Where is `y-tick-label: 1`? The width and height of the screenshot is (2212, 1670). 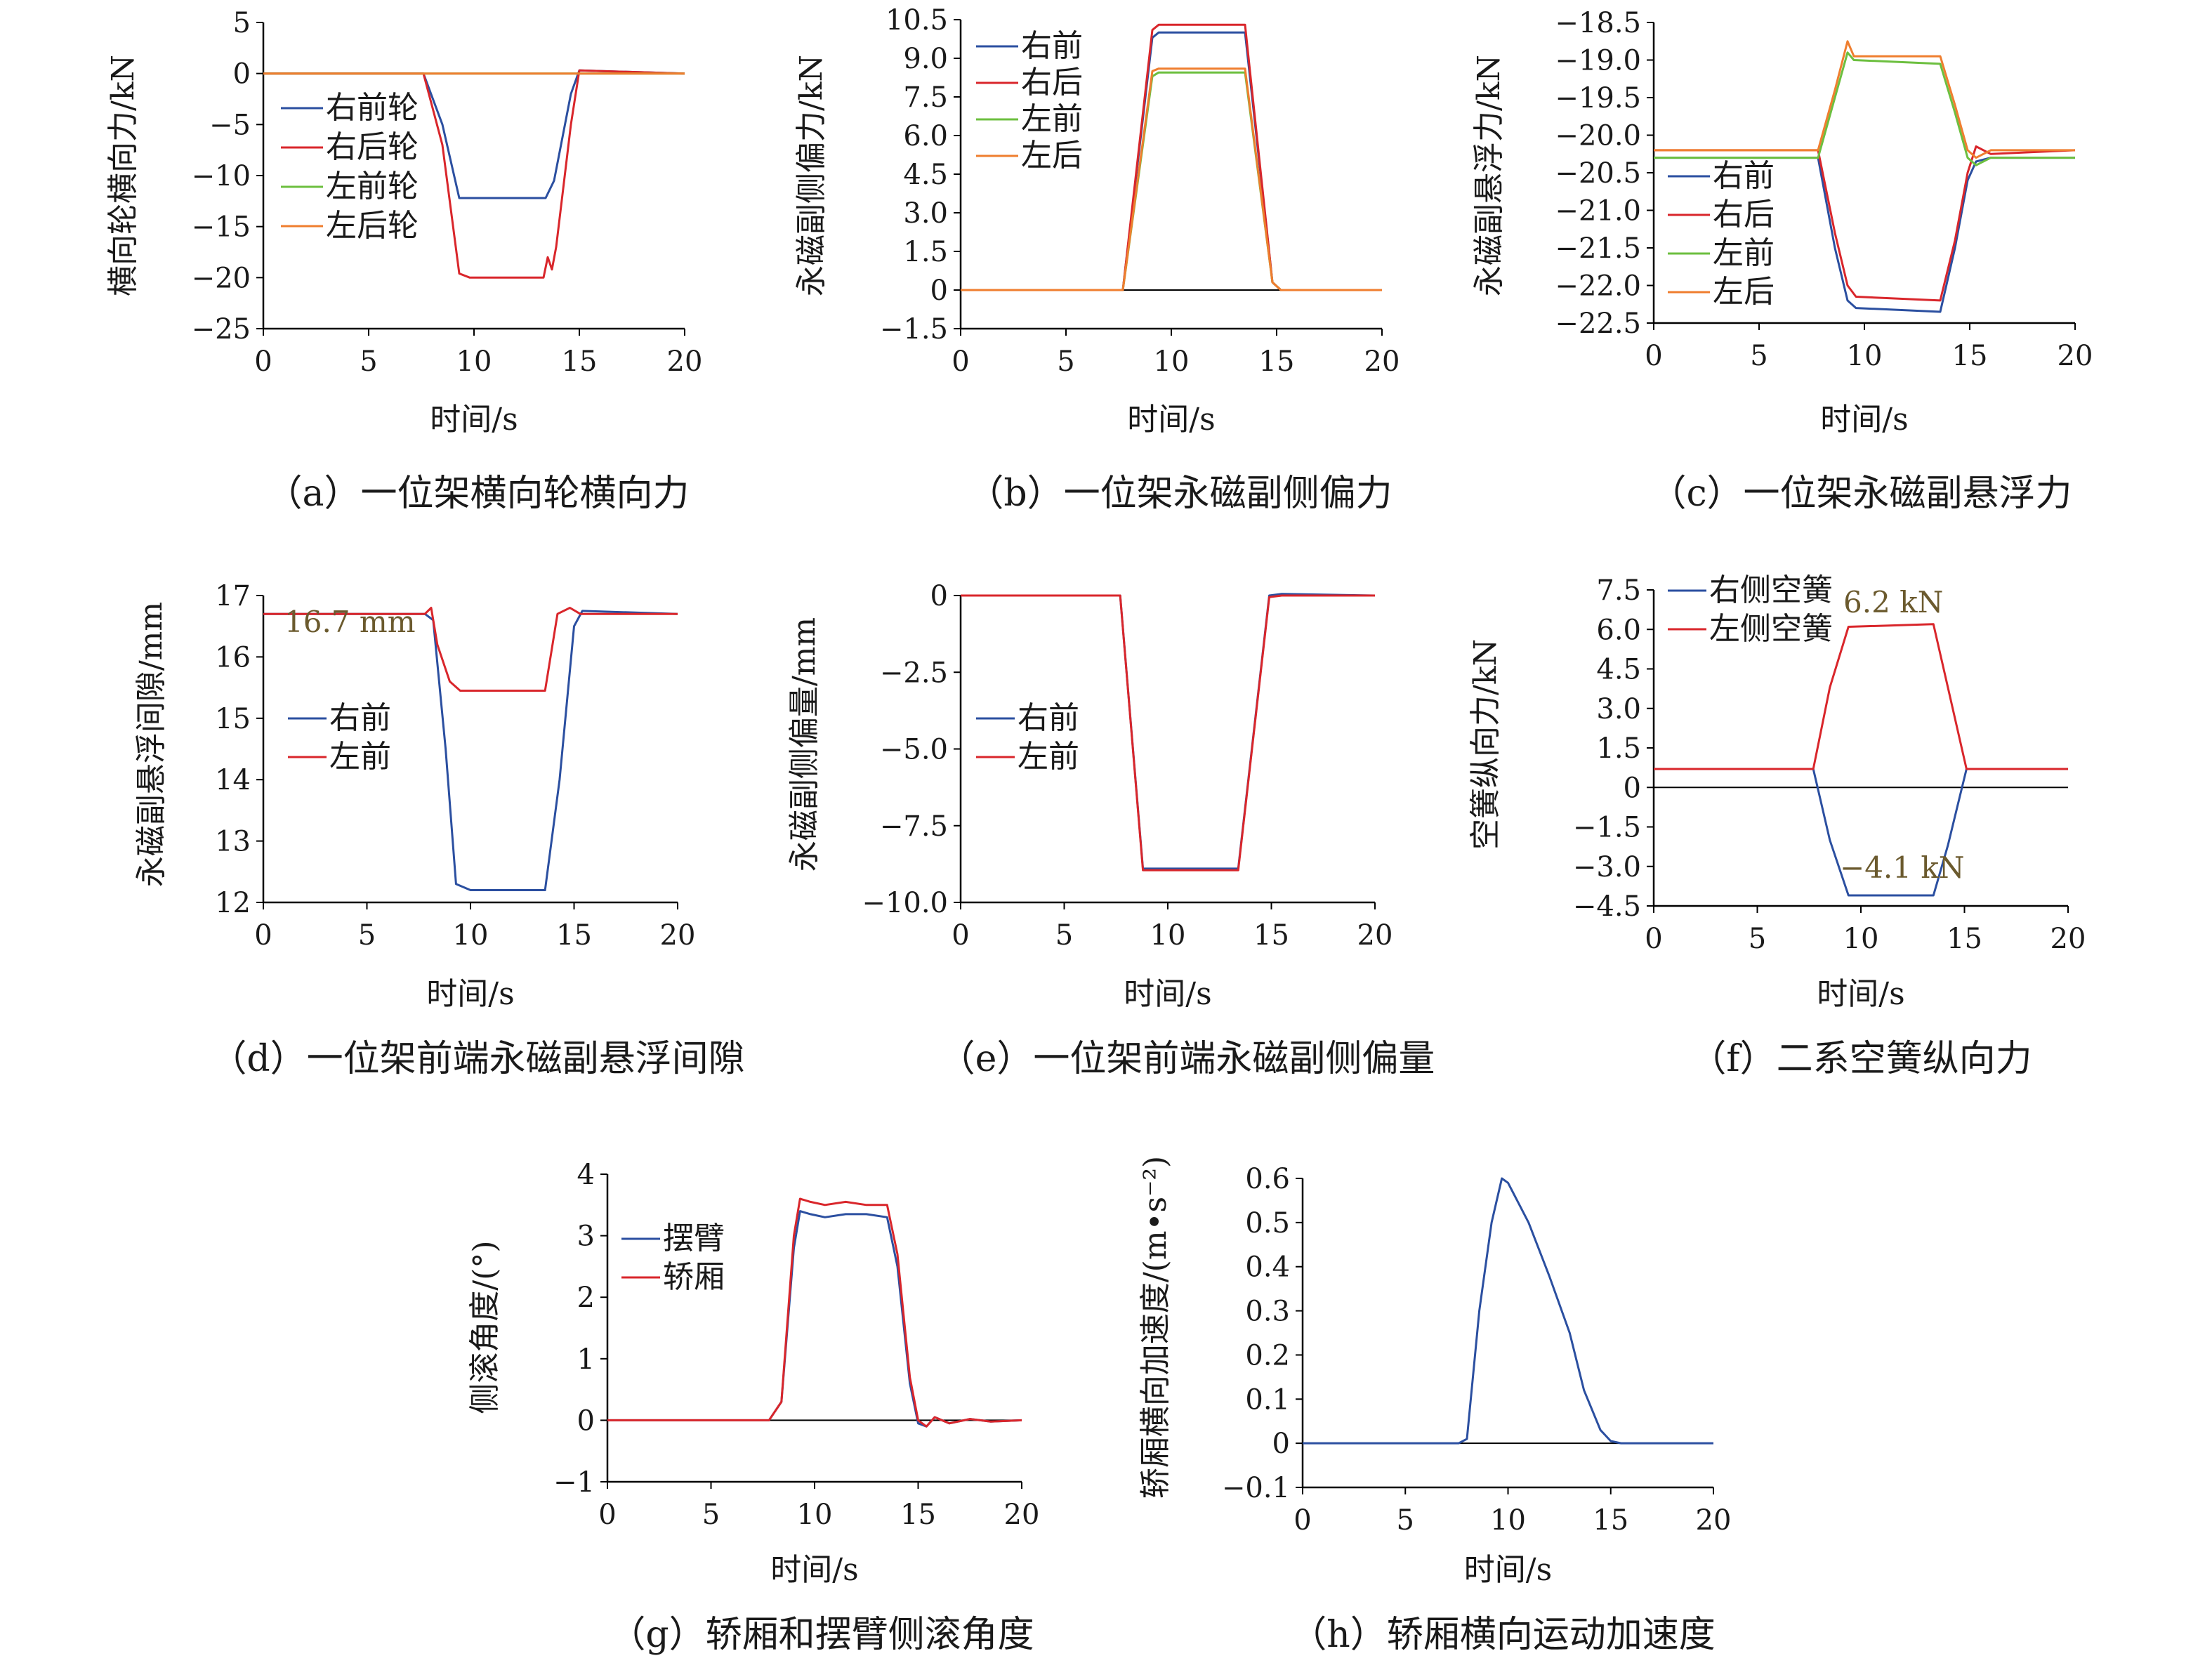 y-tick-label: 1 is located at coordinates (586, 1360).